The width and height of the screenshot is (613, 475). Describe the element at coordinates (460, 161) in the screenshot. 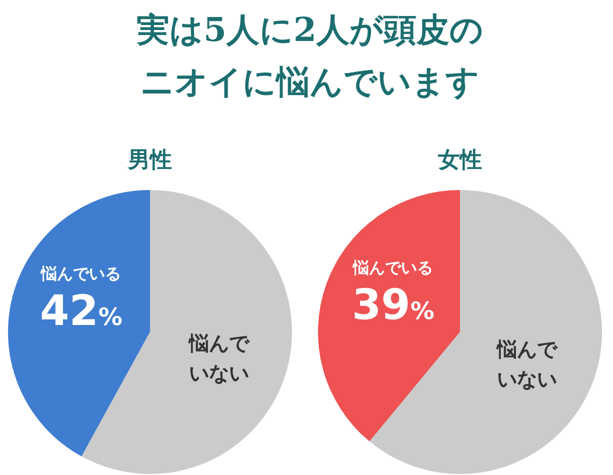

I see `chart-title: 女性` at that location.